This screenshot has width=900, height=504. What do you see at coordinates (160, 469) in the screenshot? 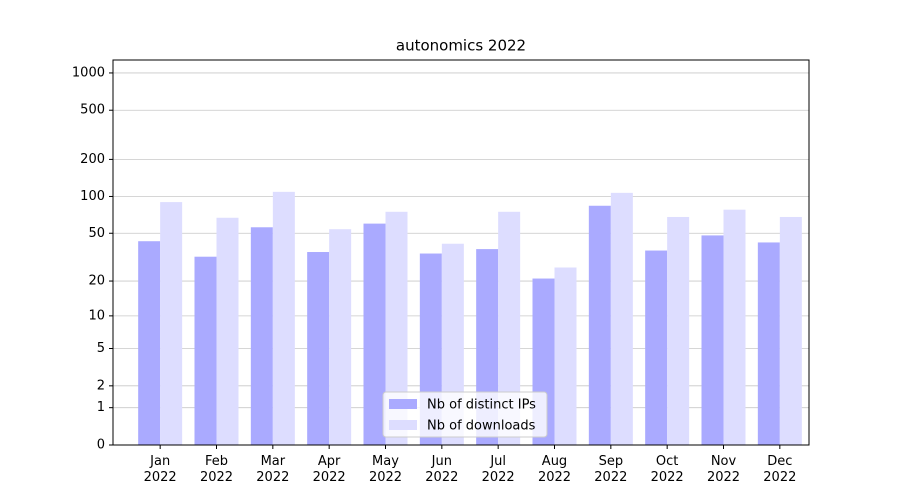
I see `x-tick-label: Jan 2022` at bounding box center [160, 469].